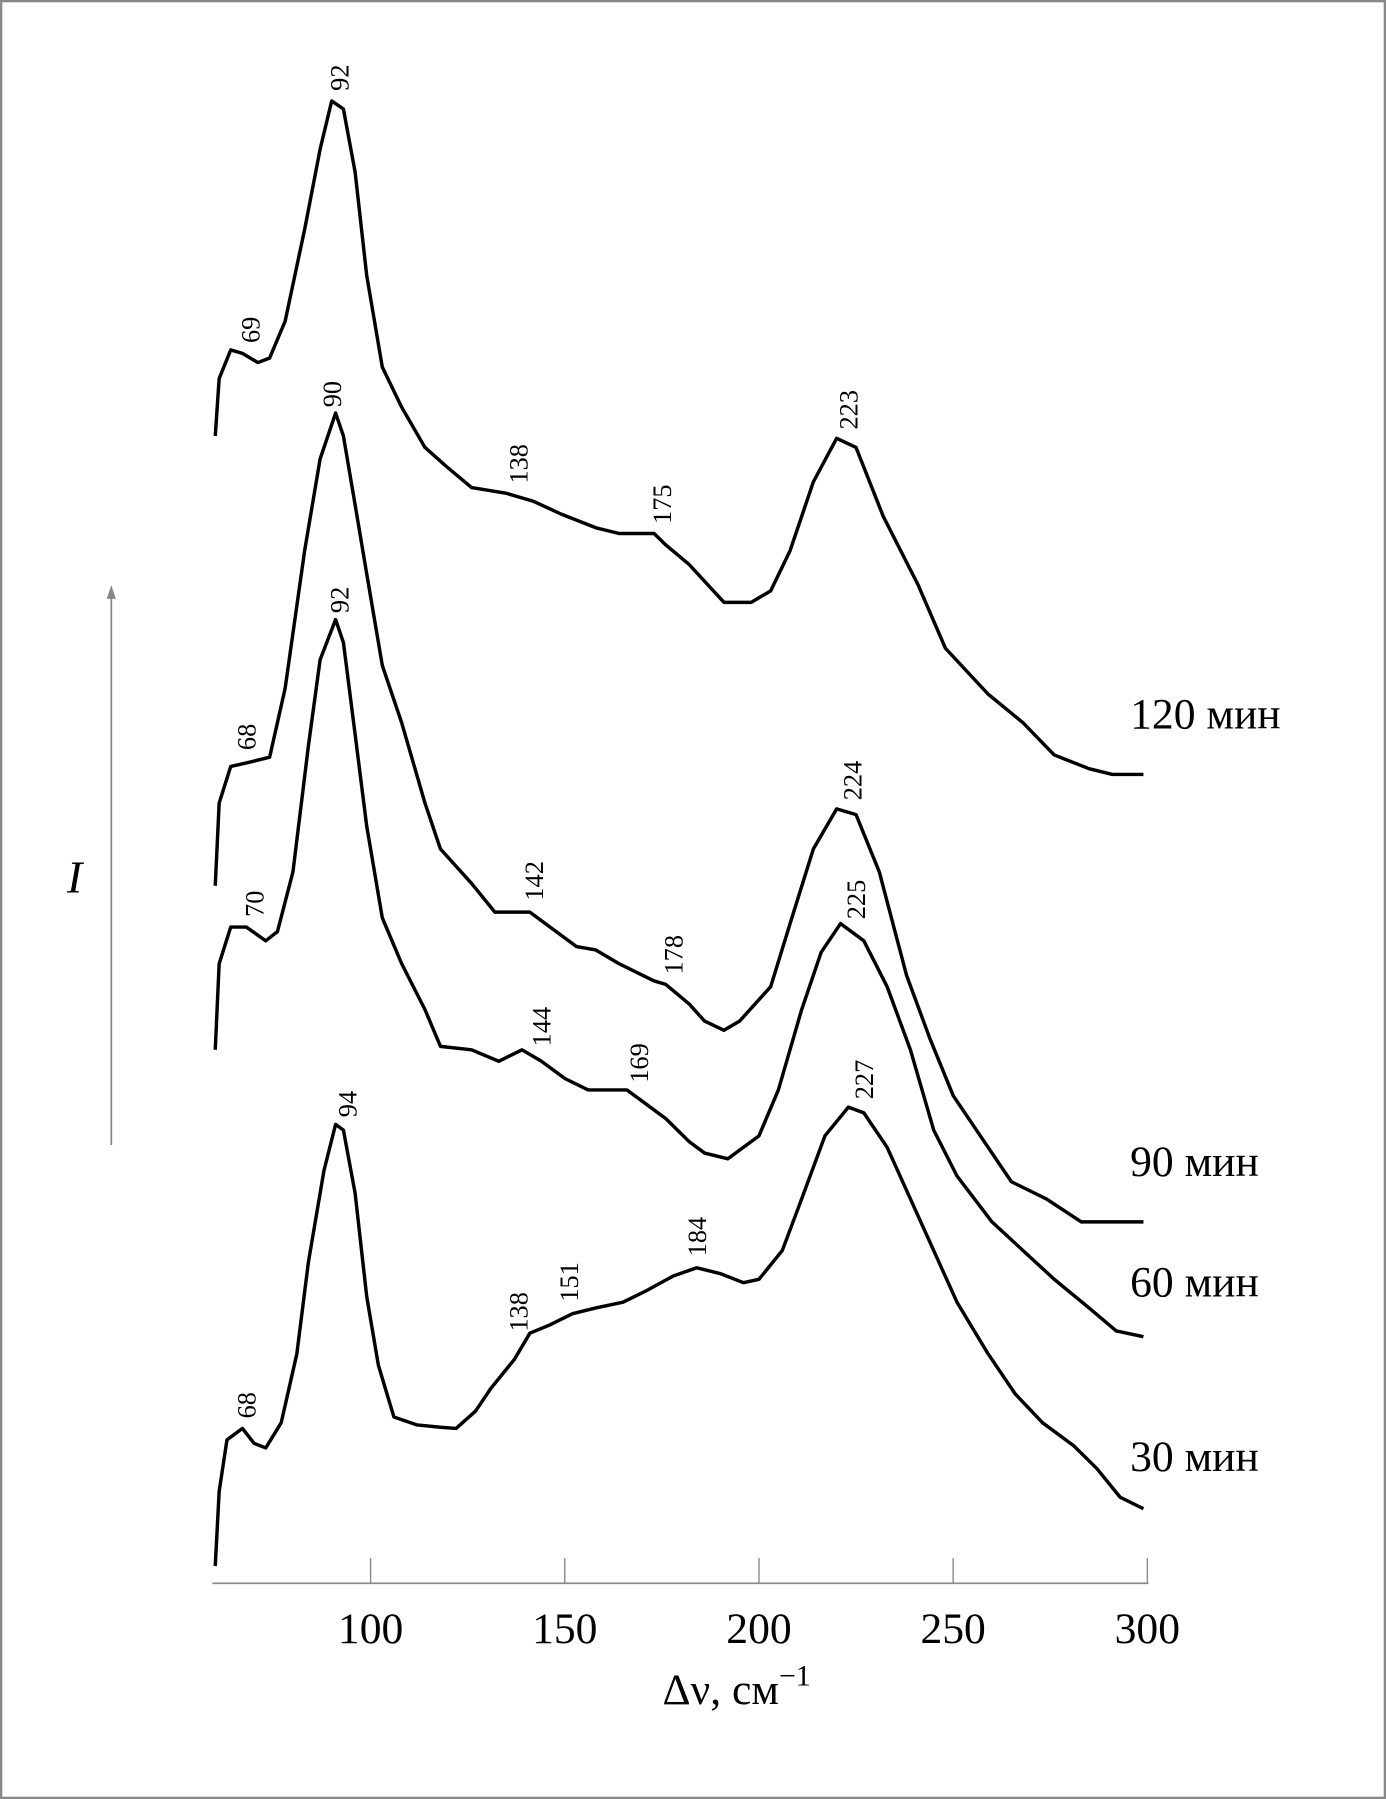  What do you see at coordinates (75, 877) in the screenshot?
I see `y-axis-label: I` at bounding box center [75, 877].